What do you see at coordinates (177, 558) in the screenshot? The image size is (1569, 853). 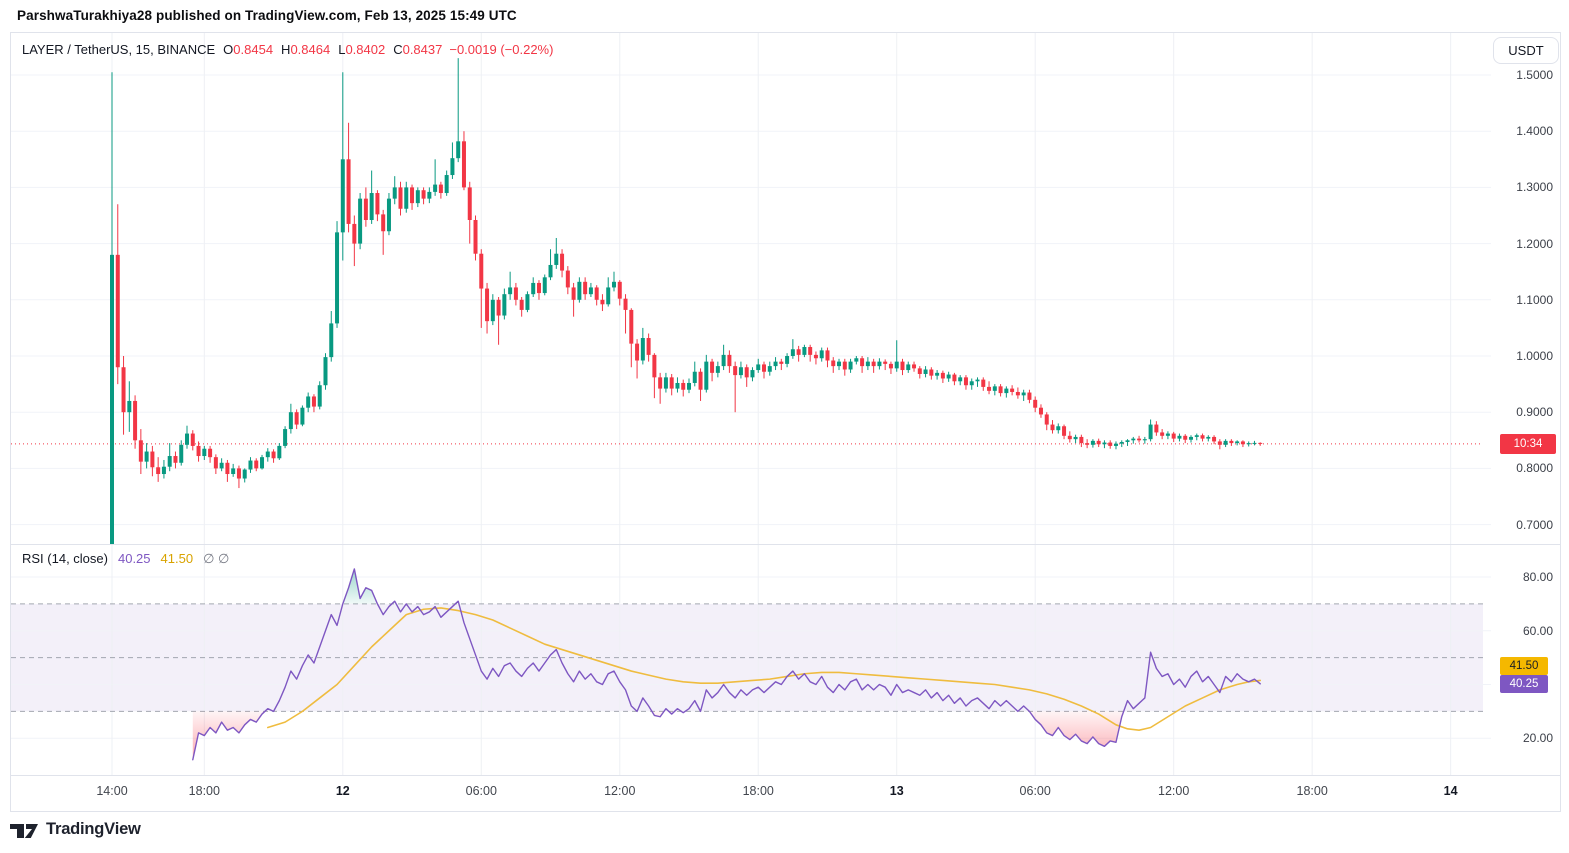 I see `rsi-ma-value: 41.50` at bounding box center [177, 558].